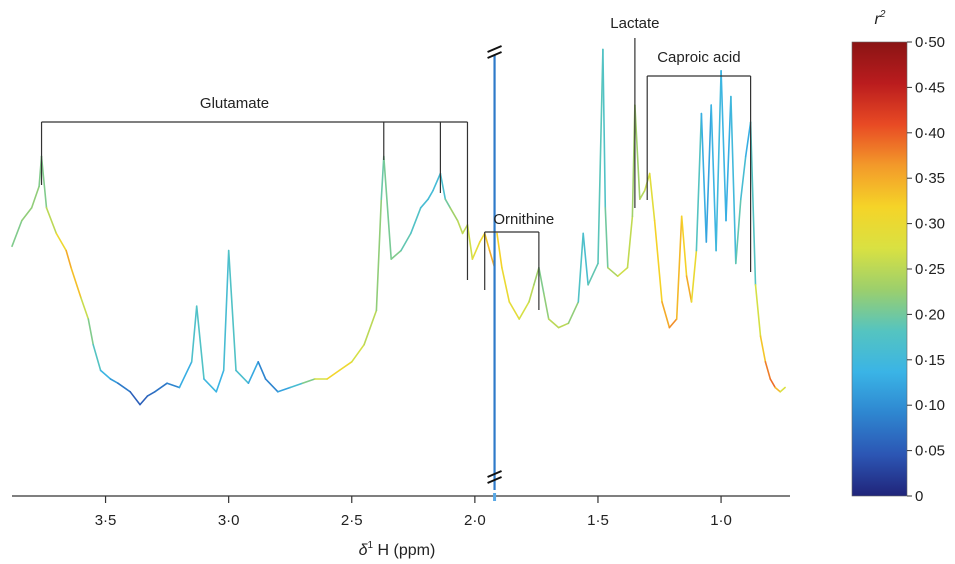 The width and height of the screenshot is (955, 564). I want to click on x-tick-label: 3·0, so click(229, 520).